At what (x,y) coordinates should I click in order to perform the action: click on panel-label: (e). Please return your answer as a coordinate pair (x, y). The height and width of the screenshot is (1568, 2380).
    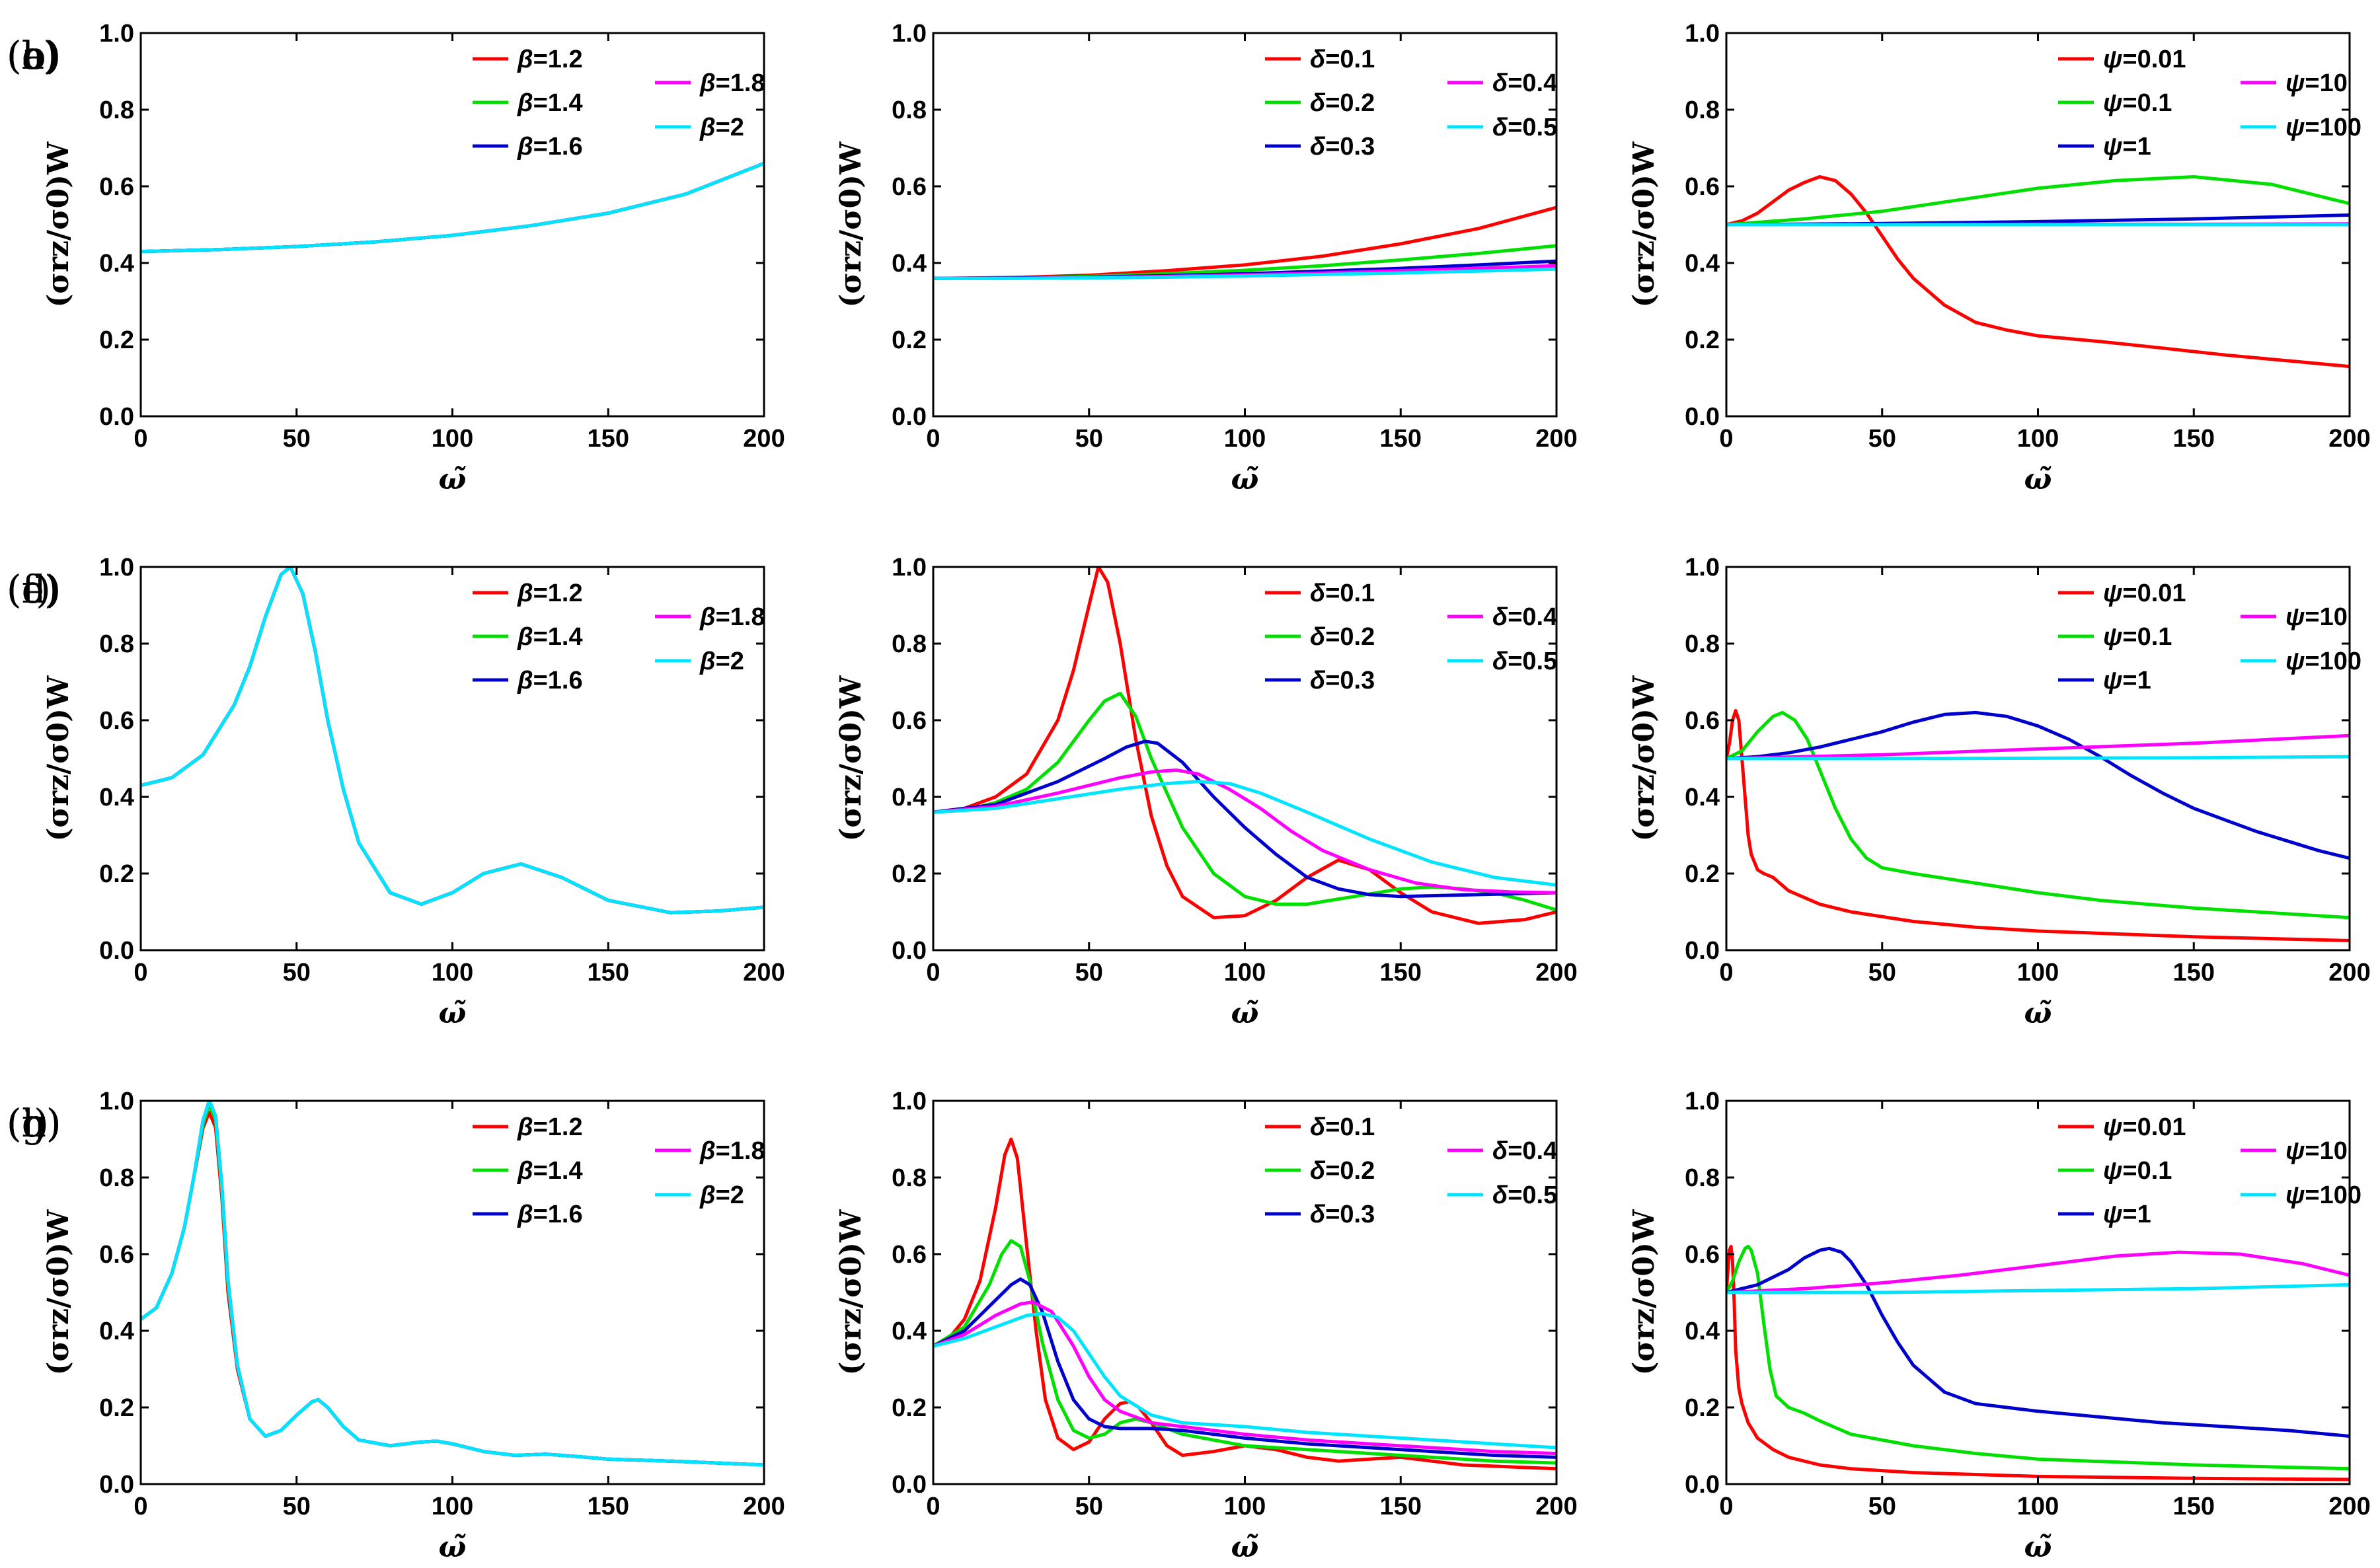
    Looking at the image, I should click on (33, 589).